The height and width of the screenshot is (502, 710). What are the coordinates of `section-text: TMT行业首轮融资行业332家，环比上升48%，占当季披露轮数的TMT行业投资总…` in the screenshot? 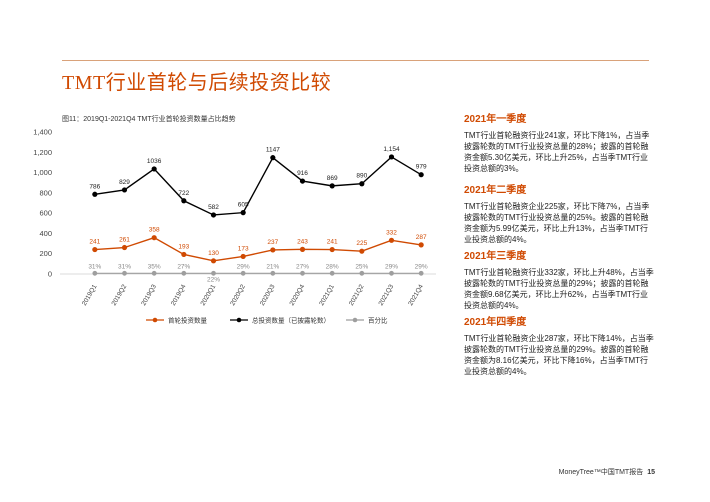 It's located at (559, 289).